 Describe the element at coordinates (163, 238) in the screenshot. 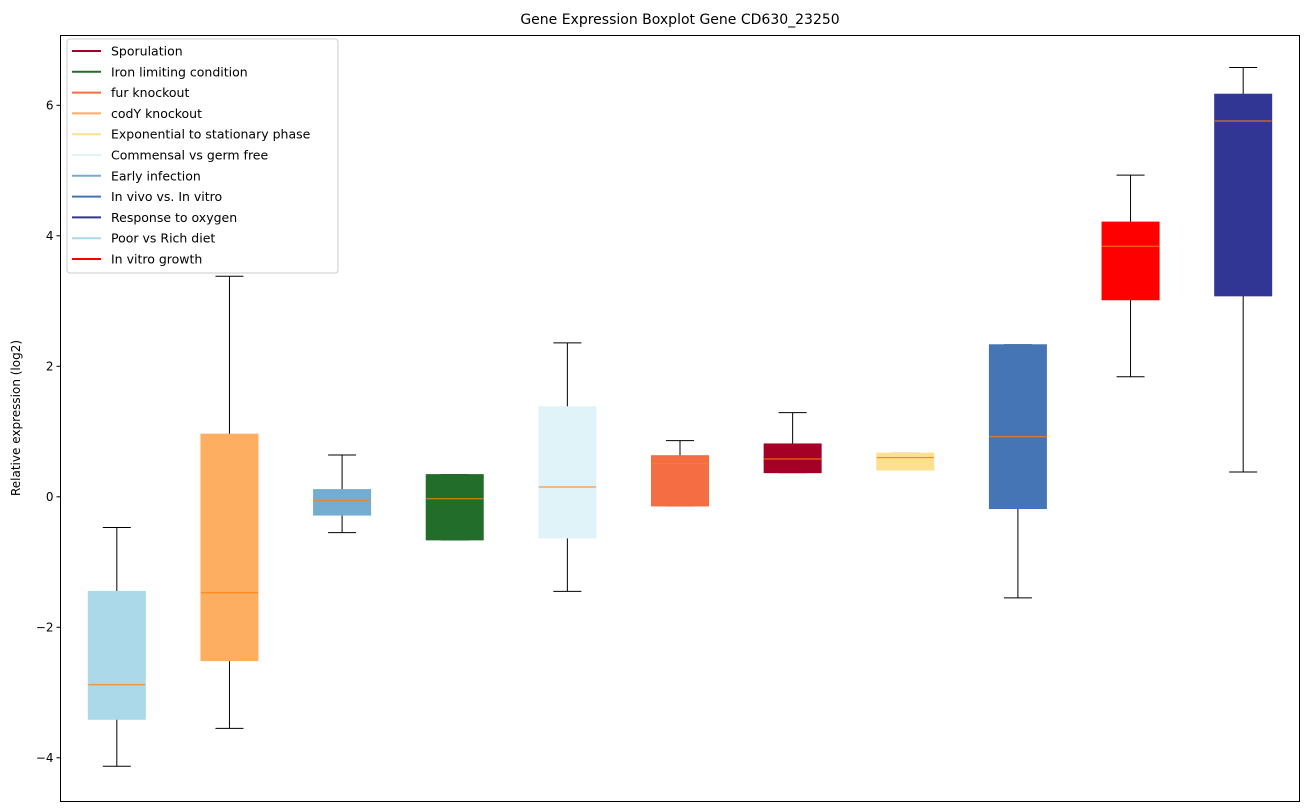

I see `legend-label: Poor vs Rich diet` at that location.